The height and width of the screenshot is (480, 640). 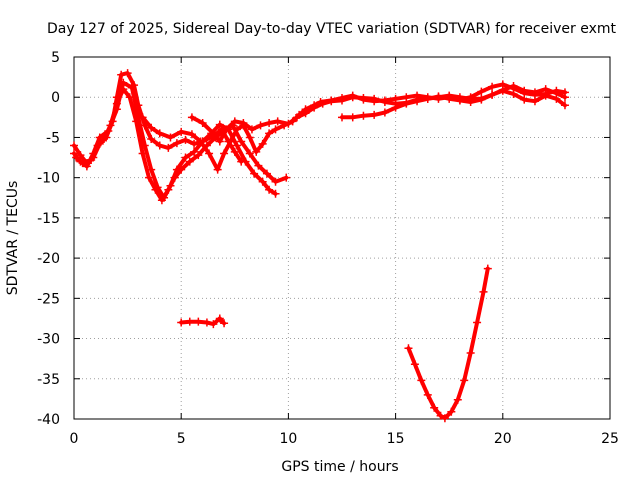 I want to click on y-tick-label: -35, so click(x=48, y=380).